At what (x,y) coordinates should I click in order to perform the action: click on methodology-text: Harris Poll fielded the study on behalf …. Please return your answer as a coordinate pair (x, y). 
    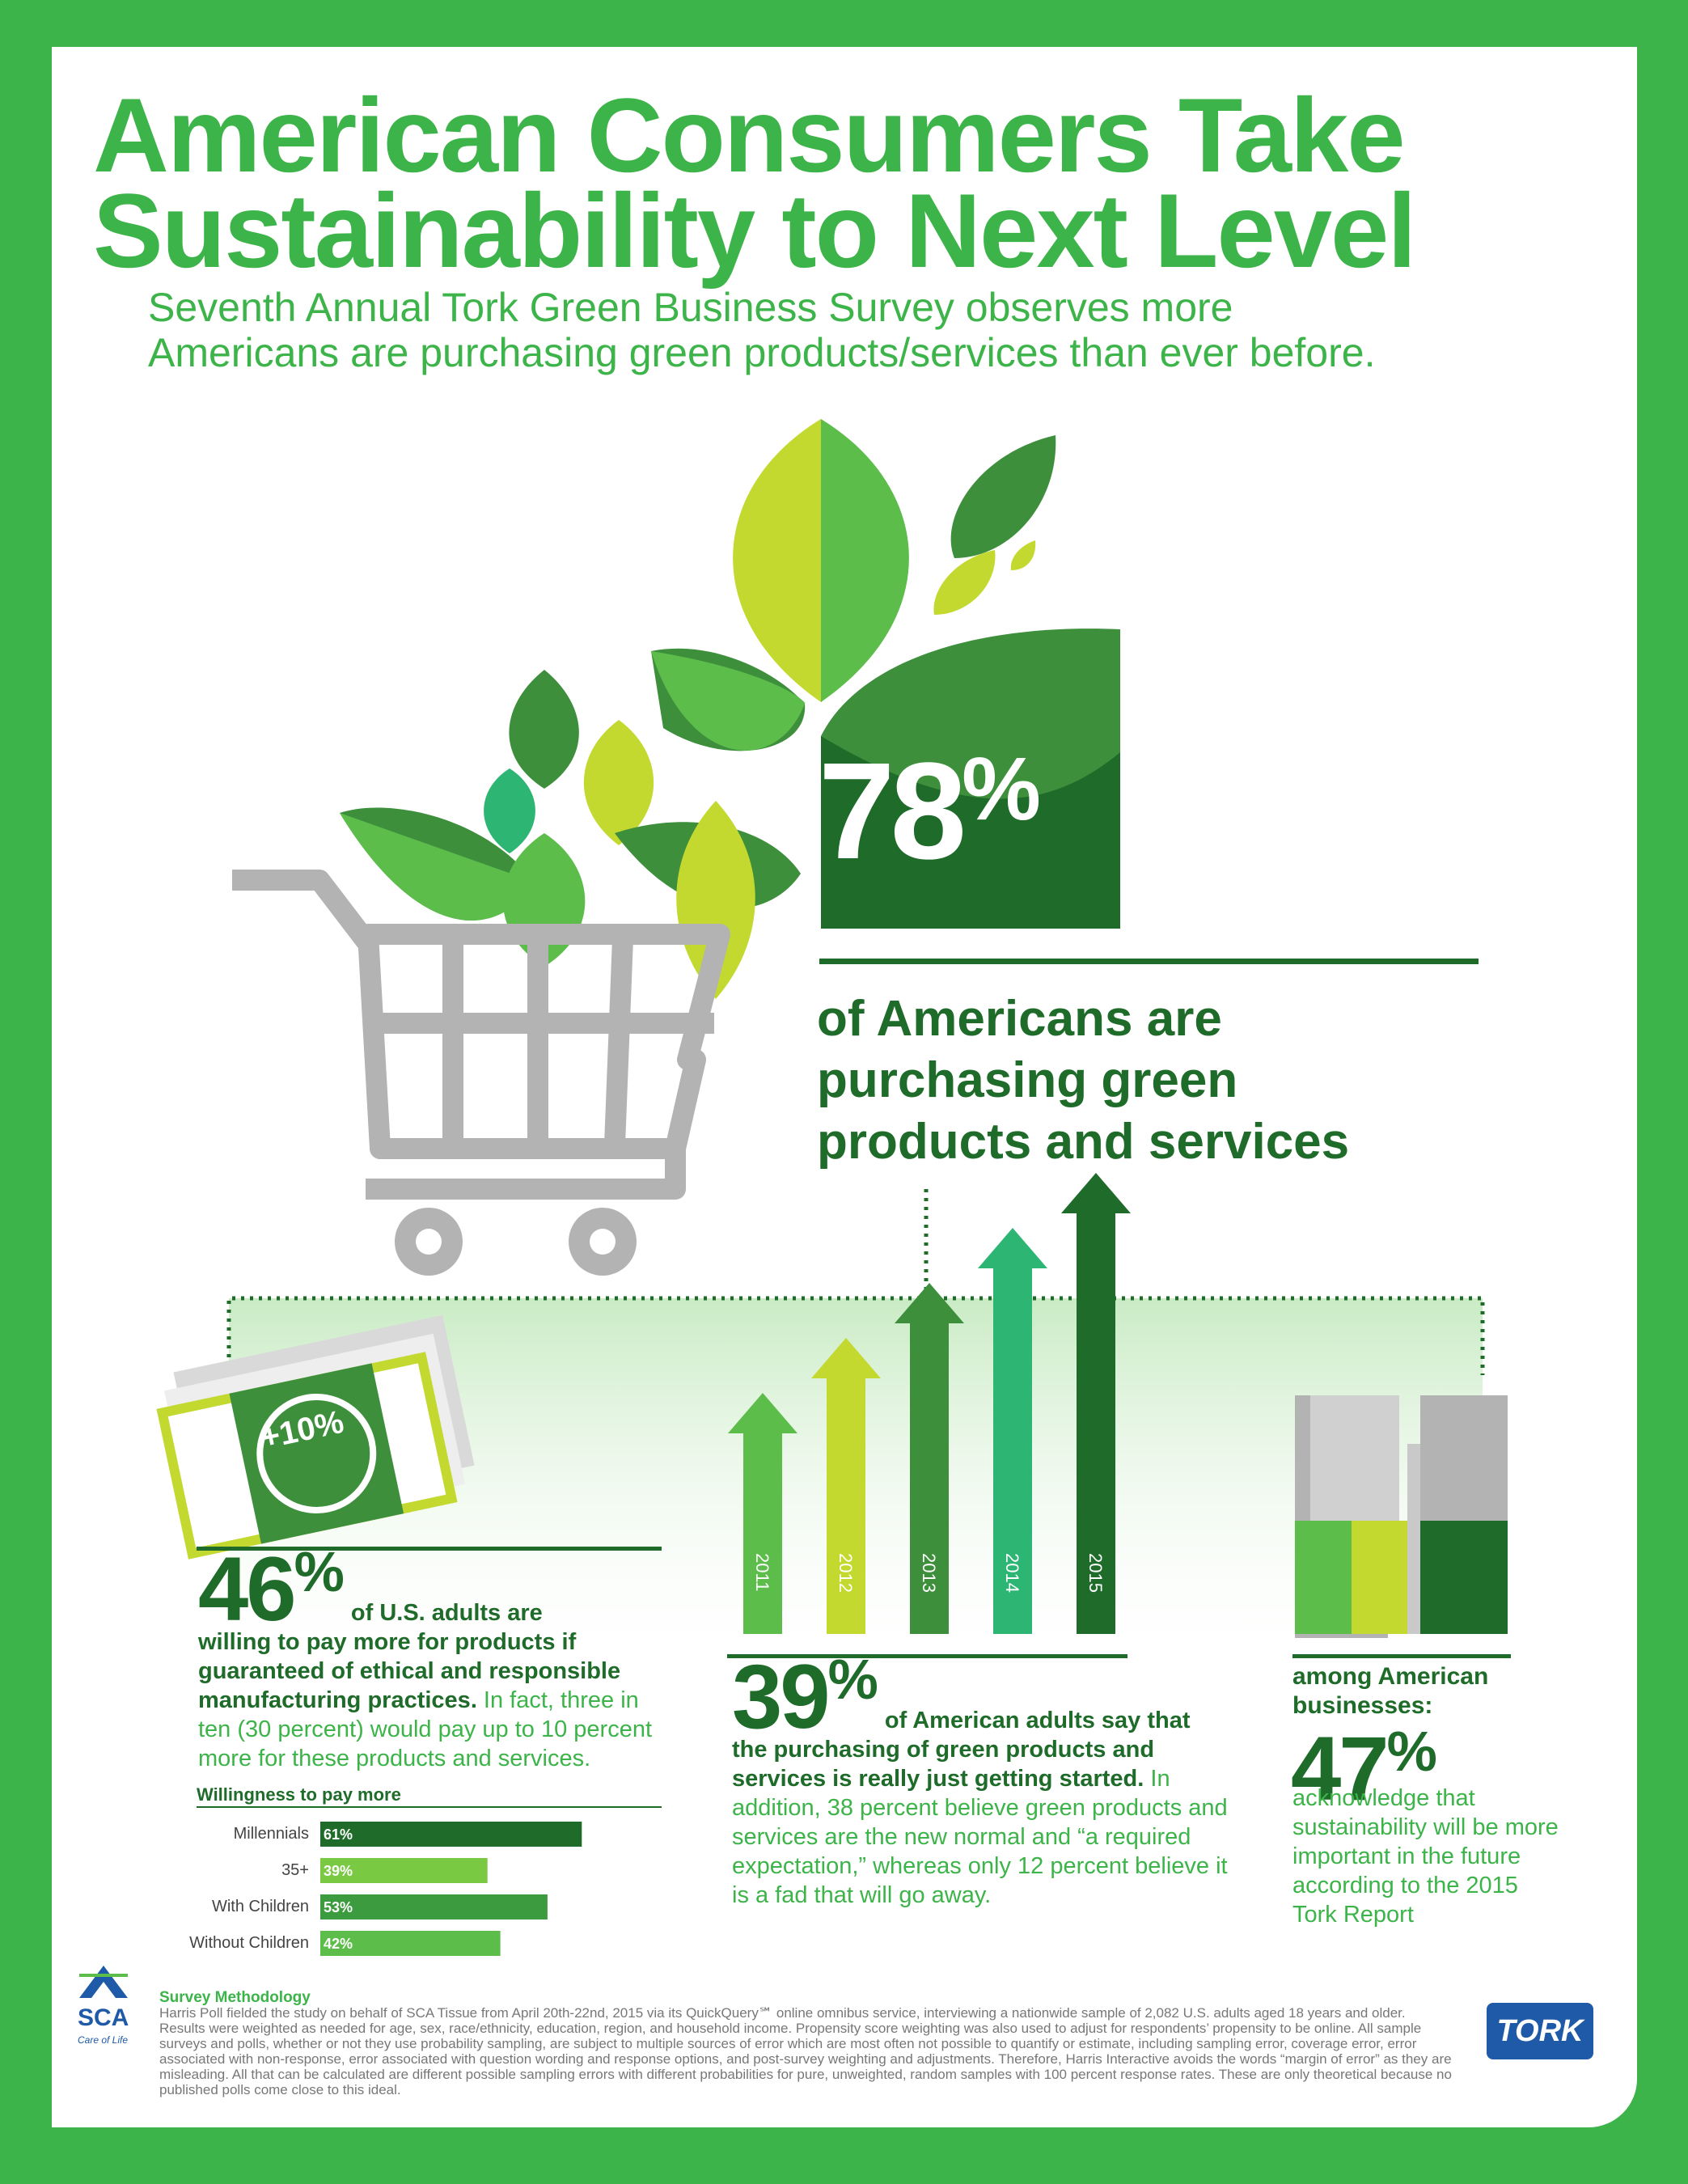
    Looking at the image, I should click on (805, 2051).